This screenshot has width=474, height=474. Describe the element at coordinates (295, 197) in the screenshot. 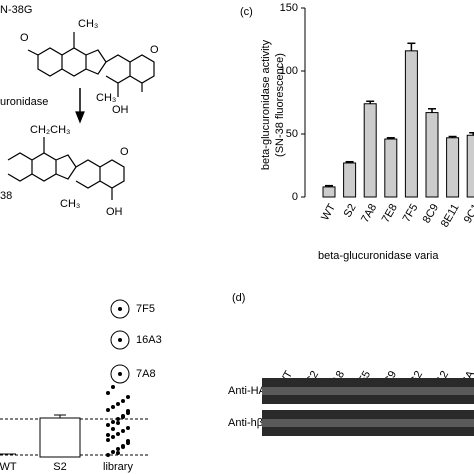

I see `y-tick-label: 0` at that location.